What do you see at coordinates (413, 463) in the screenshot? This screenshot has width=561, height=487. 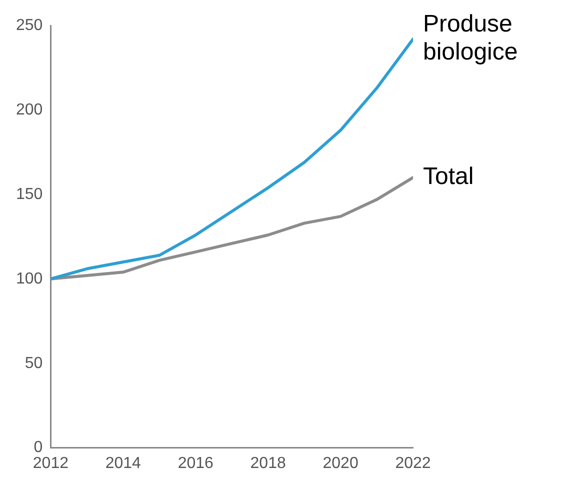 I see `x-tick-label: 2022` at bounding box center [413, 463].